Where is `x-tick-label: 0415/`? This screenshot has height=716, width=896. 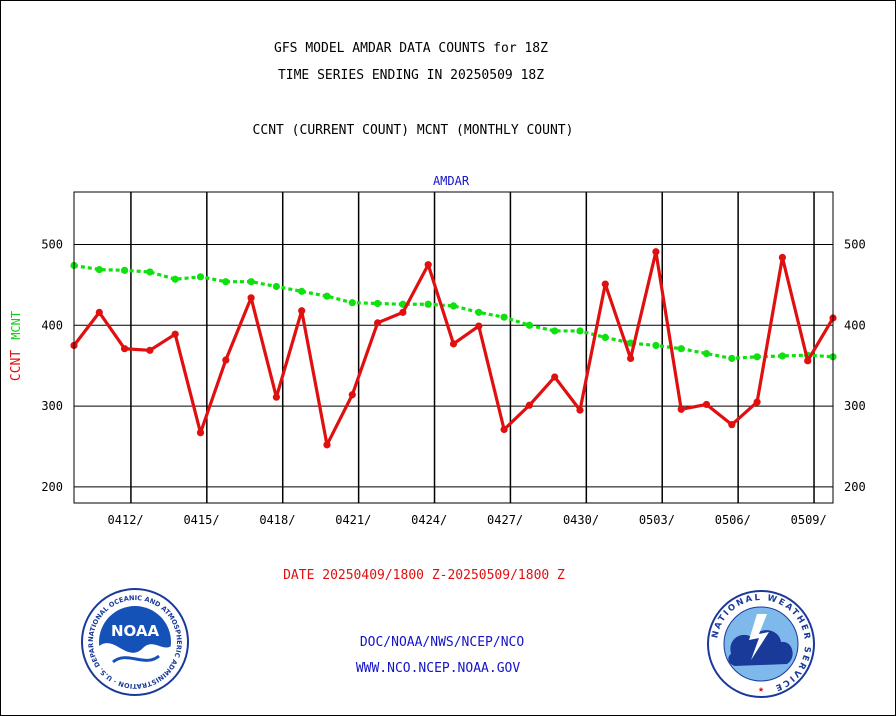
x-tick-label: 0415/ is located at coordinates (201, 520).